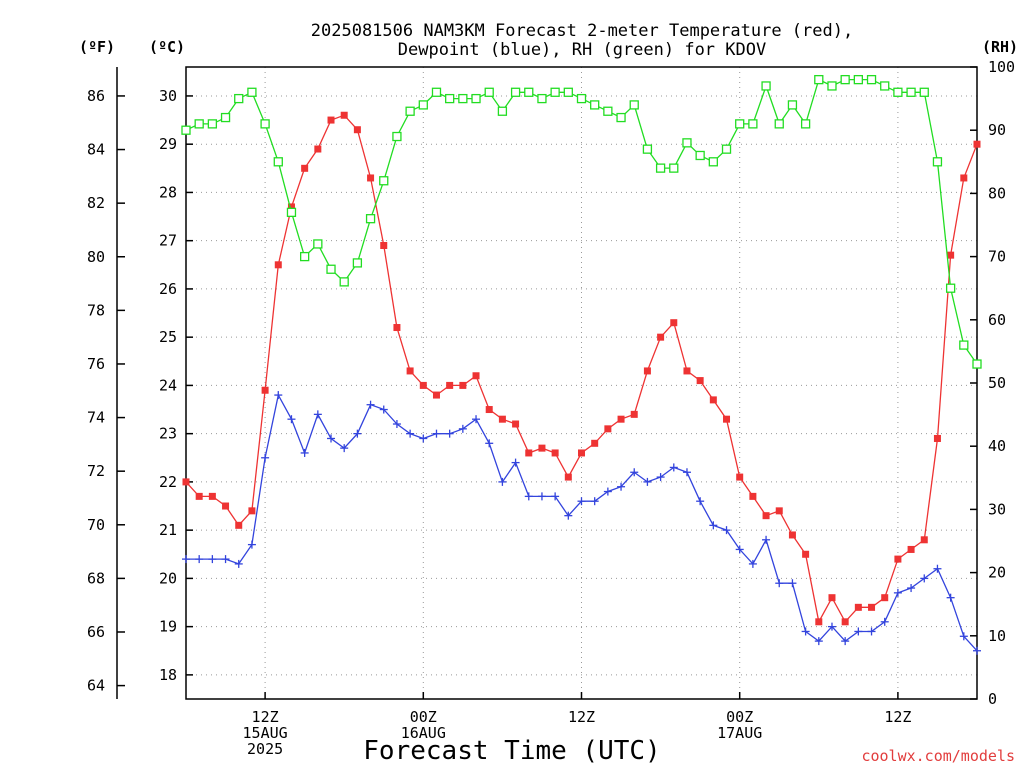 The width and height of the screenshot is (1024, 768). What do you see at coordinates (1000, 47) in the screenshot?
I see `rh-unit-label: (RH)` at bounding box center [1000, 47].